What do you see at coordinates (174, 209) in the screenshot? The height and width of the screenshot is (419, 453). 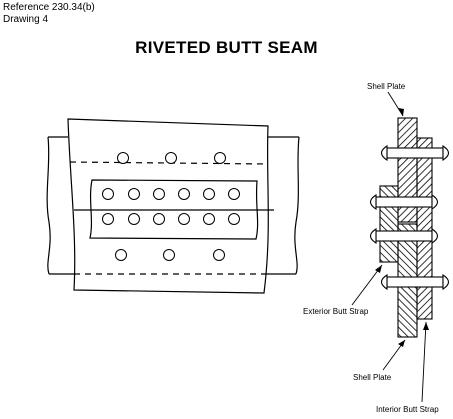 I see `inner-strap-outline` at bounding box center [174, 209].